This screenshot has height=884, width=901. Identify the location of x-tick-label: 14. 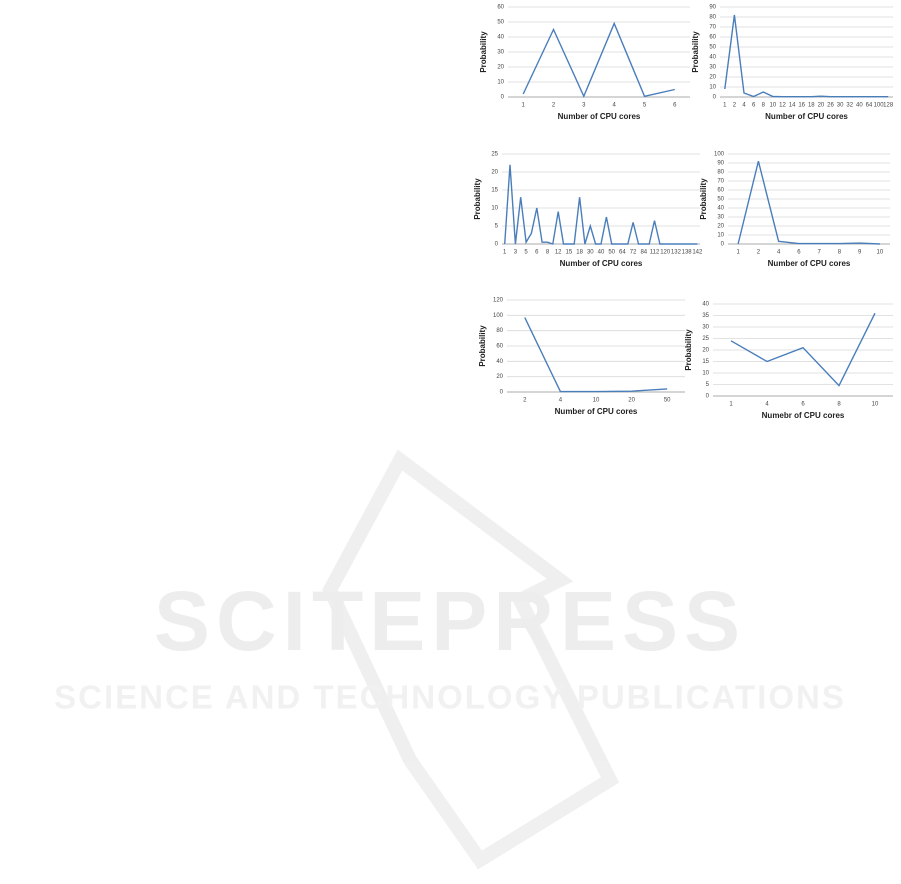
(792, 106).